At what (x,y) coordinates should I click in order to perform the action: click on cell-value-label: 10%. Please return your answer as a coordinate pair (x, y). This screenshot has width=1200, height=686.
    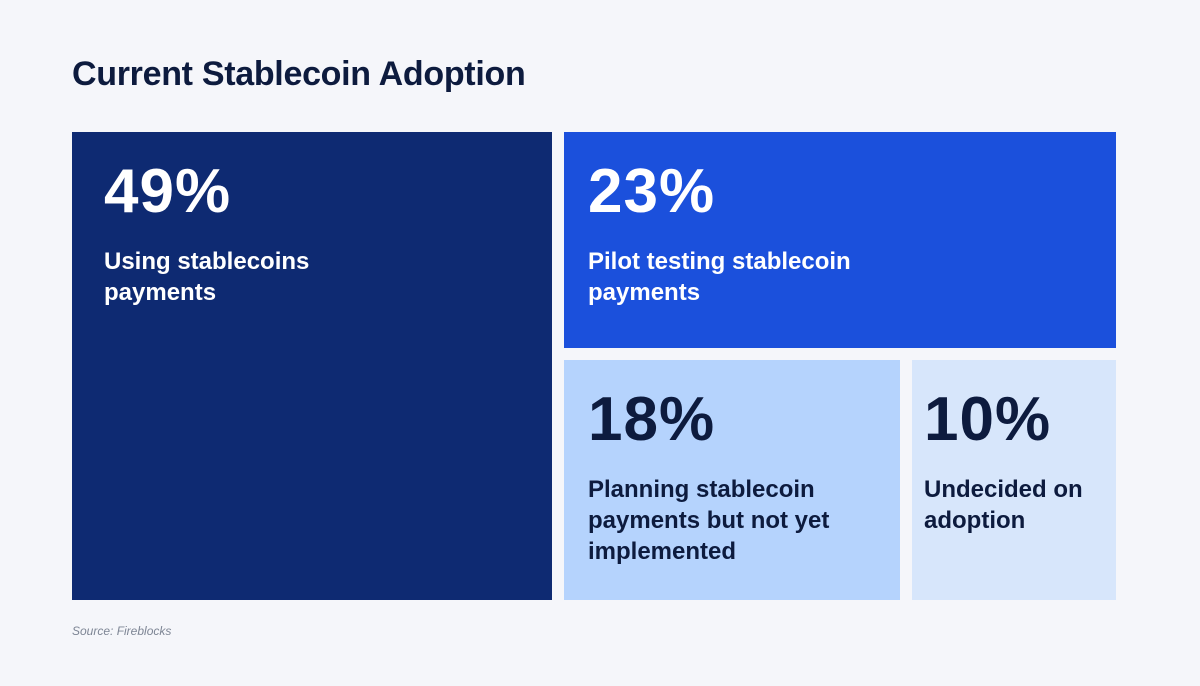
    Looking at the image, I should click on (988, 419).